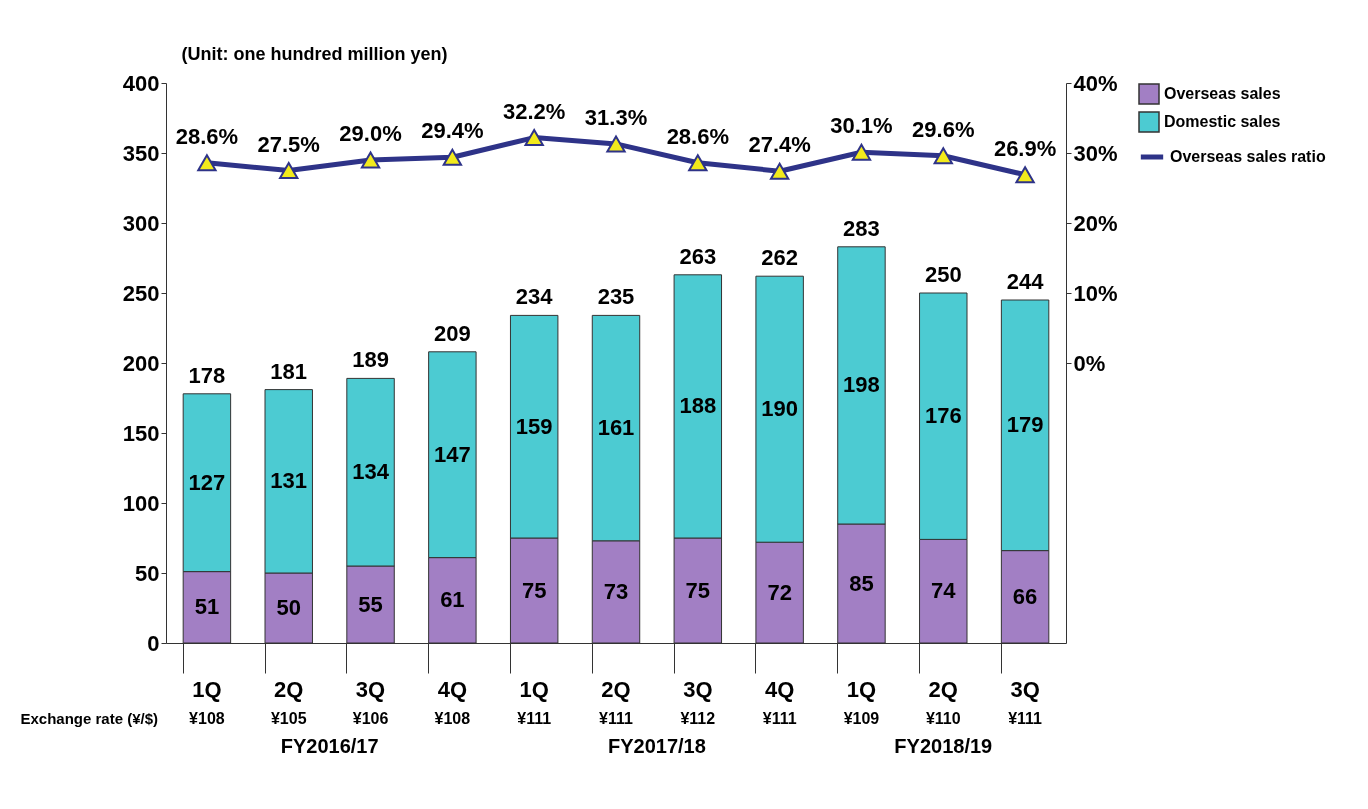 The width and height of the screenshot is (1368, 809). Describe the element at coordinates (534, 426) in the screenshot. I see `data-label: 159` at that location.